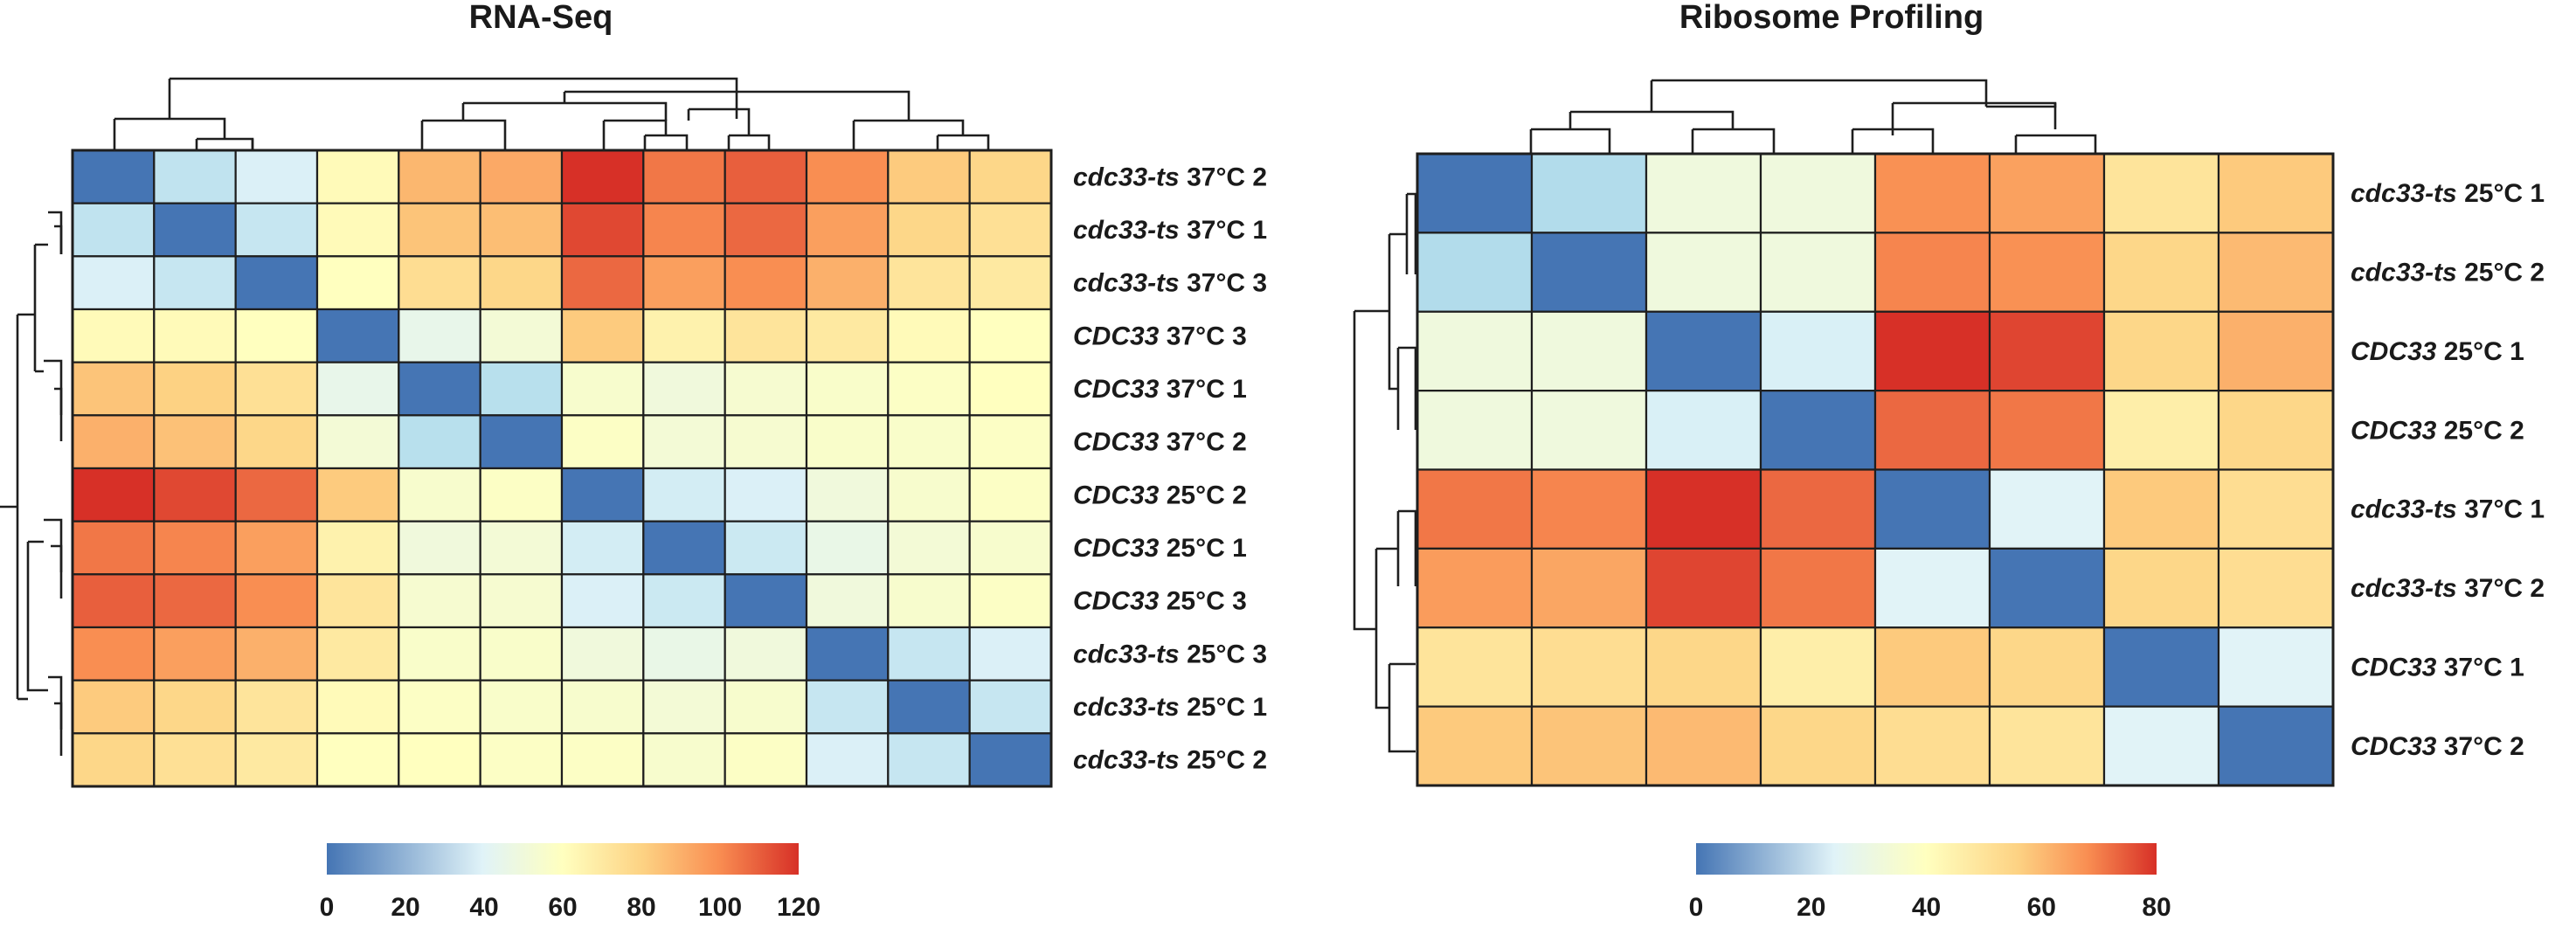  I want to click on rna-seq-cell-r8-c4, so click(439, 601).